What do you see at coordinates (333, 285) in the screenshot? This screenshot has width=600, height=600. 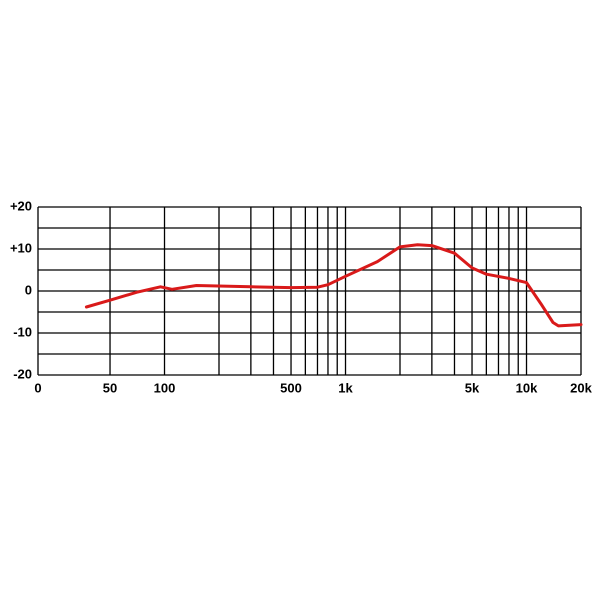 I see `response-curve` at bounding box center [333, 285].